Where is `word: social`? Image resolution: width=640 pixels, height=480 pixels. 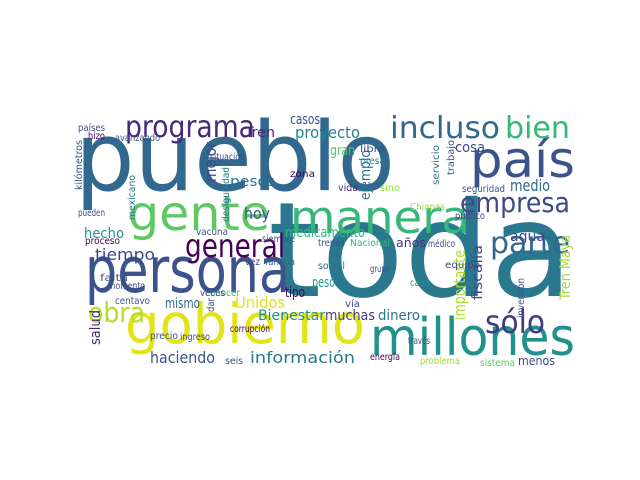 word: social is located at coordinates (331, 266).